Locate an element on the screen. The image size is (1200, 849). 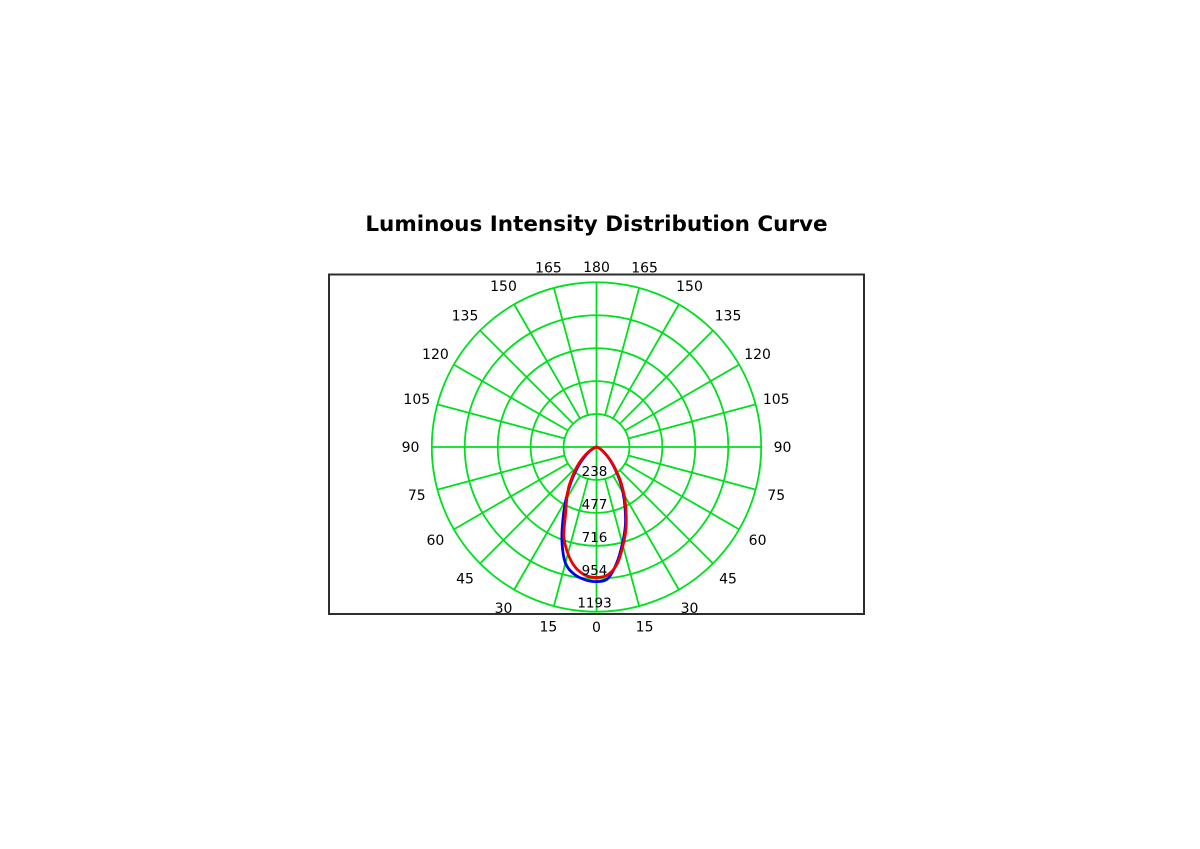
radial-labels: 238 477 716 954 1193 is located at coordinates (594, 538).